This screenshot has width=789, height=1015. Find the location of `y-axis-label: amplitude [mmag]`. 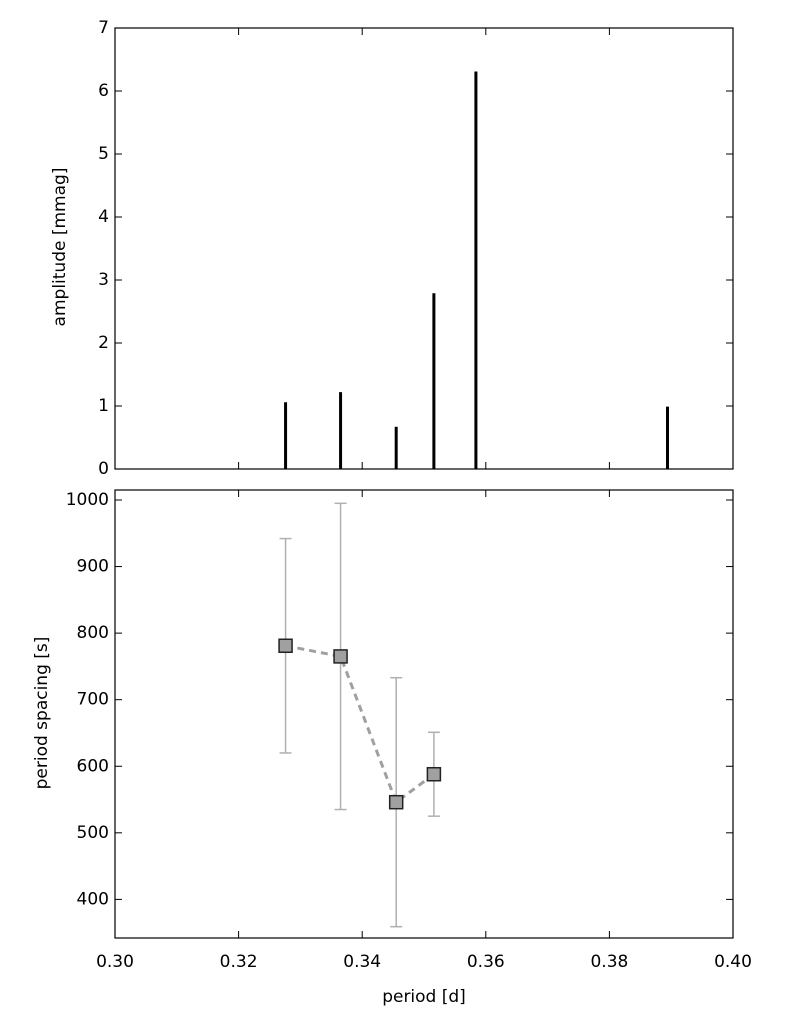

y-axis-label: amplitude [mmag] is located at coordinates (60, 247).